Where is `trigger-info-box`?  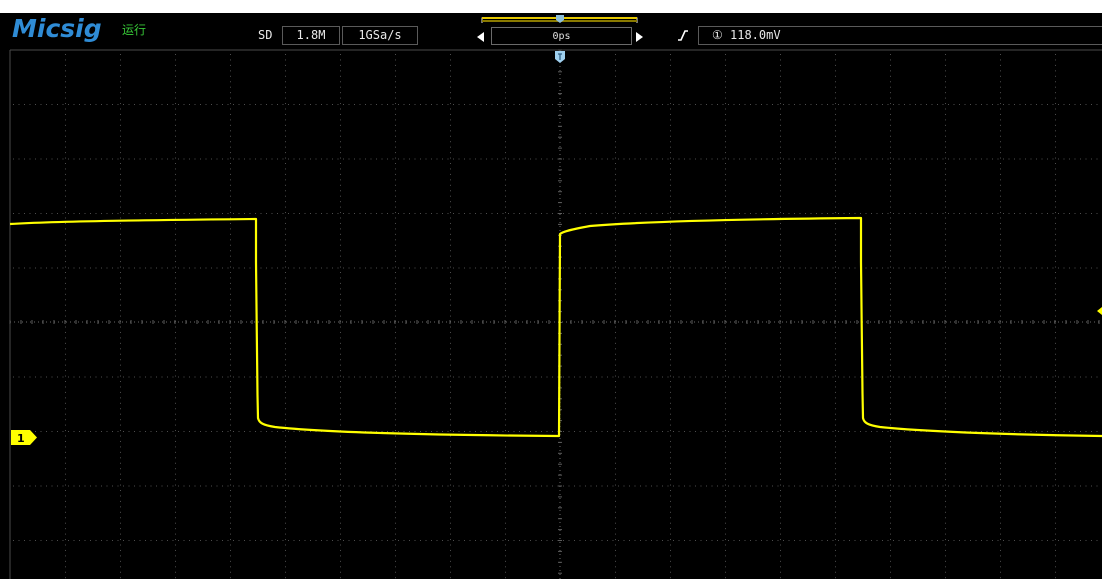
trigger-info-box is located at coordinates (900, 35).